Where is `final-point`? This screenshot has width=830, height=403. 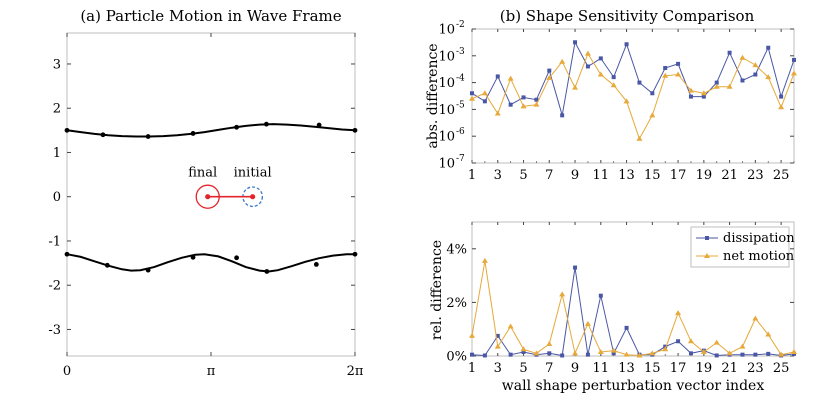
final-point is located at coordinates (208, 197).